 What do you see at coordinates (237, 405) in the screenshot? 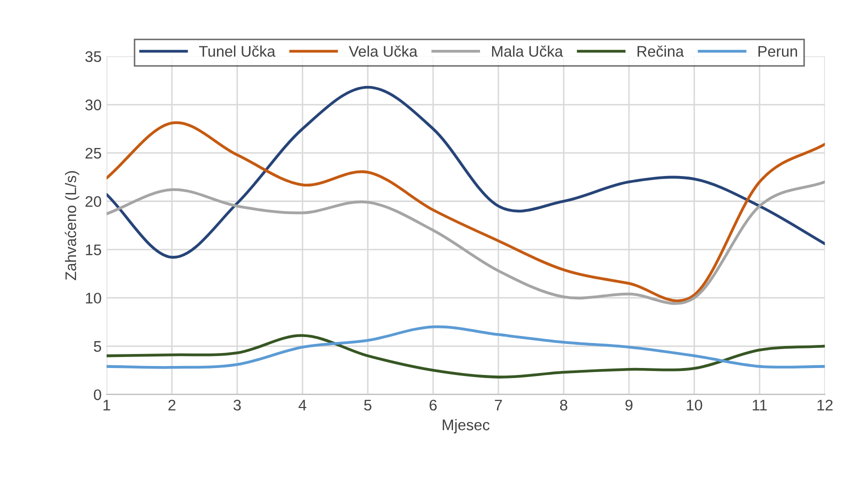
I see `x-tick-label: 3` at bounding box center [237, 405].